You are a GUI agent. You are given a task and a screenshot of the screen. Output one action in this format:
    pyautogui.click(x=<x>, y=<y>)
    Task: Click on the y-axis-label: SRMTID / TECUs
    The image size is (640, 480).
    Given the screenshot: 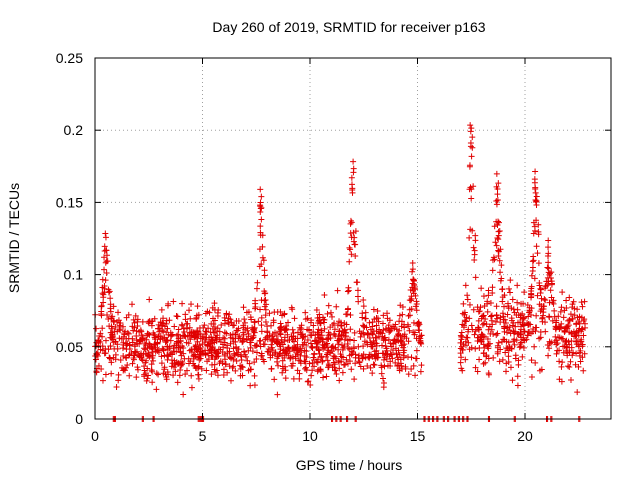 What is the action you would take?
    pyautogui.click(x=14, y=238)
    